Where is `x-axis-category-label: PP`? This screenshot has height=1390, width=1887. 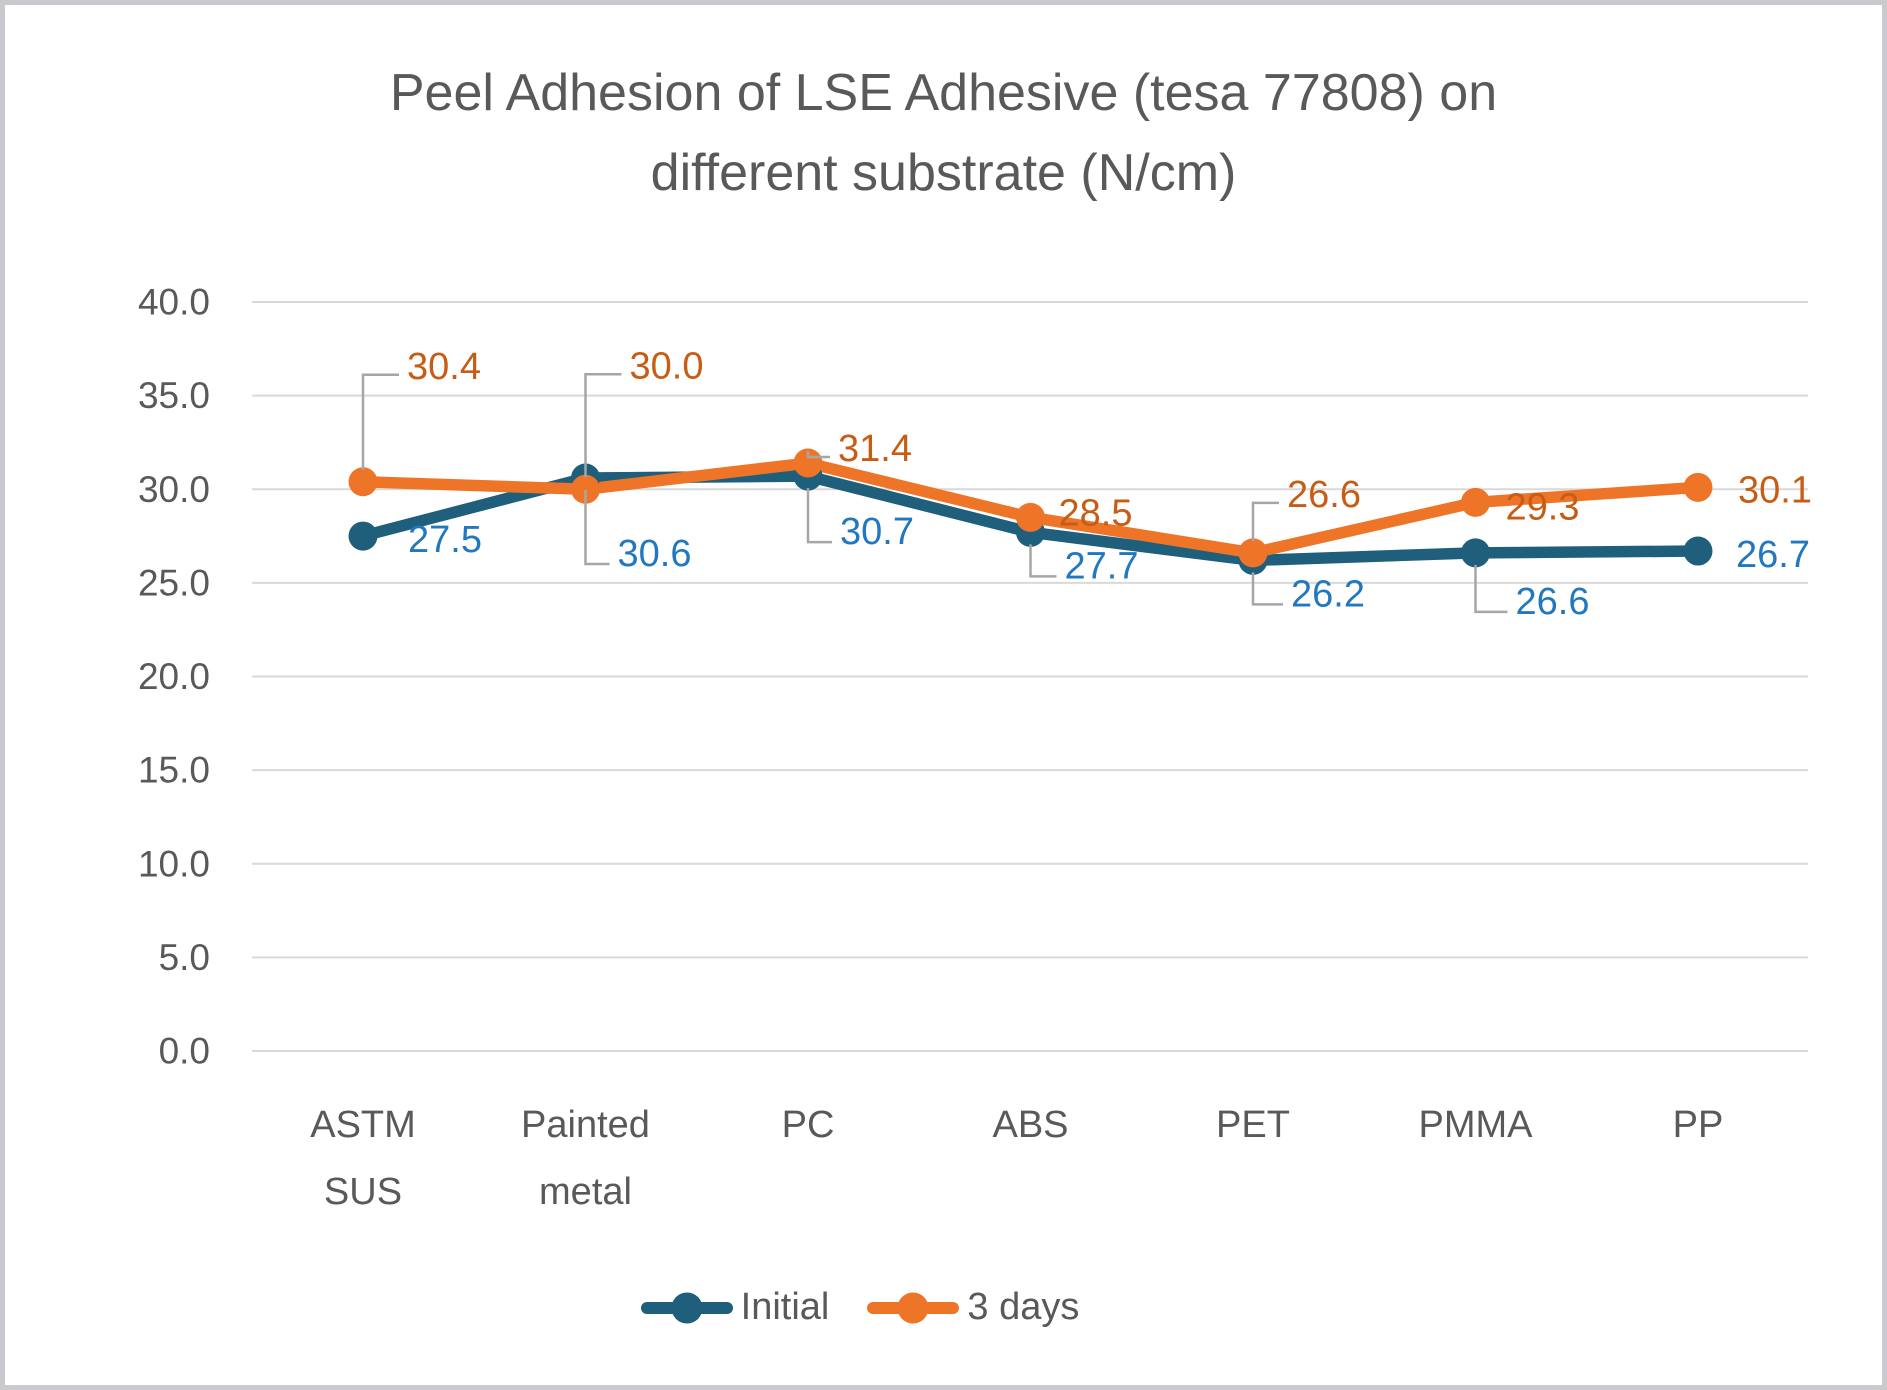
x-axis-category-label: PP is located at coordinates (1698, 1125).